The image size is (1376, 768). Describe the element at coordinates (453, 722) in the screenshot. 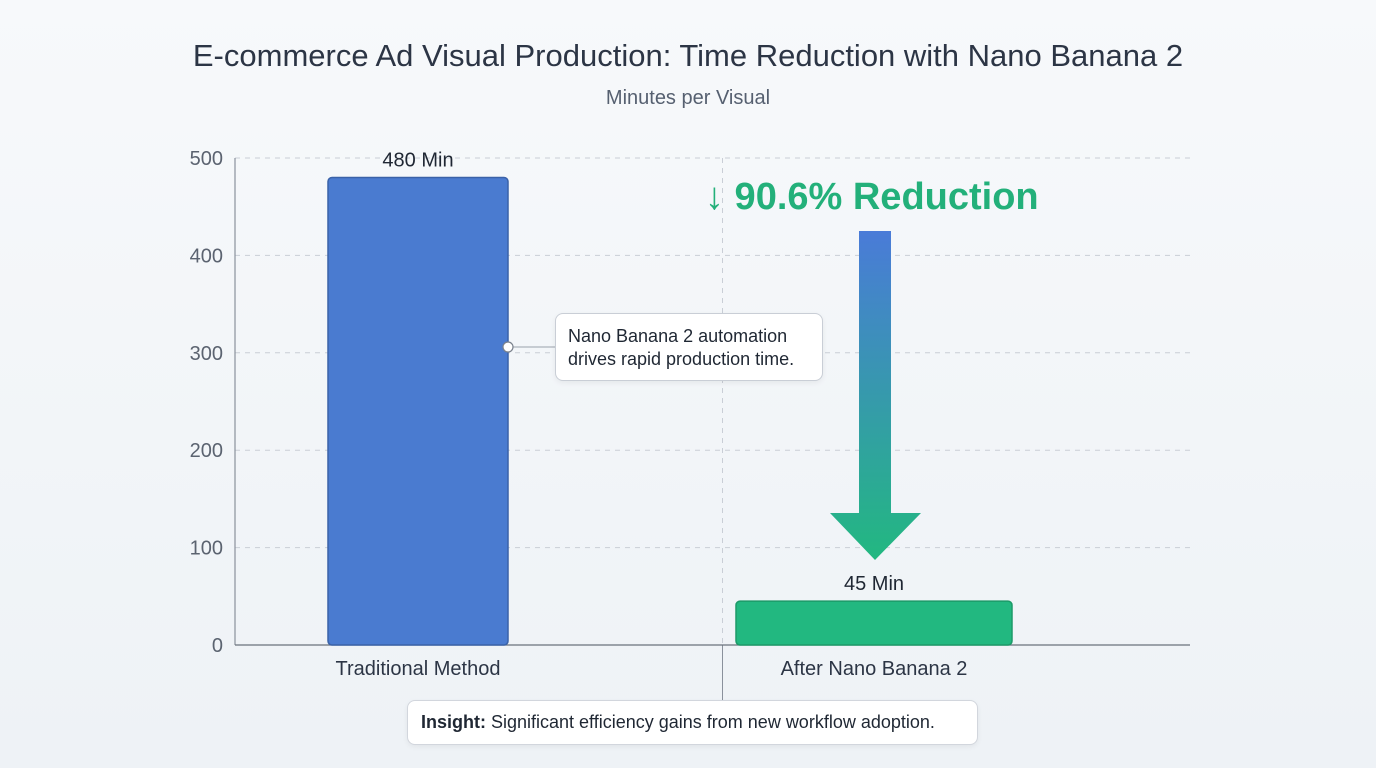

I see `insight-label: Insight:` at that location.